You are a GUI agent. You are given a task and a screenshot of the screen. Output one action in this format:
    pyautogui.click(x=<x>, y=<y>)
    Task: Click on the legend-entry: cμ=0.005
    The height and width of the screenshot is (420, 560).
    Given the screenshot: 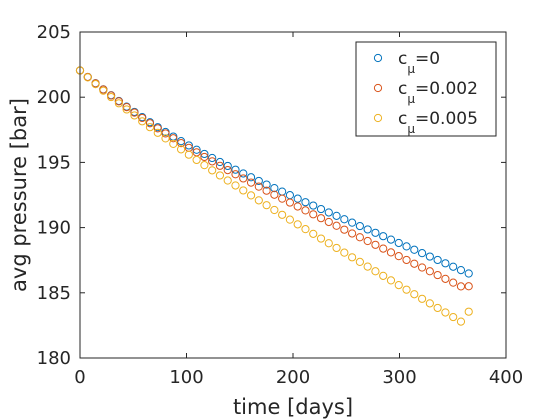 What is the action you would take?
    pyautogui.click(x=438, y=122)
    